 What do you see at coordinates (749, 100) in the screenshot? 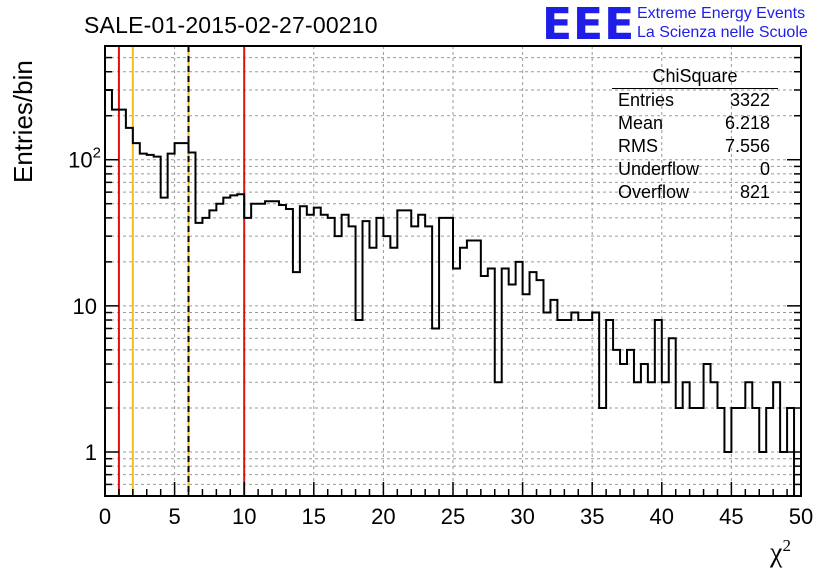
I see `stats-value: 3322` at bounding box center [749, 100].